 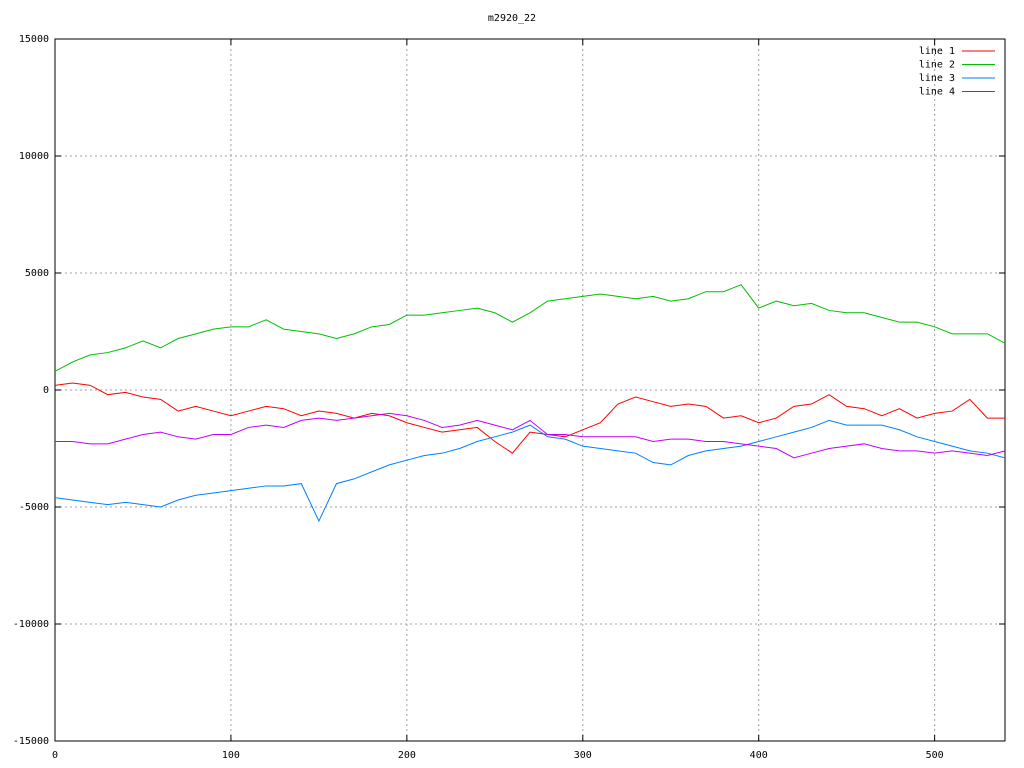 I want to click on legend-label: line 1, so click(x=937, y=51).